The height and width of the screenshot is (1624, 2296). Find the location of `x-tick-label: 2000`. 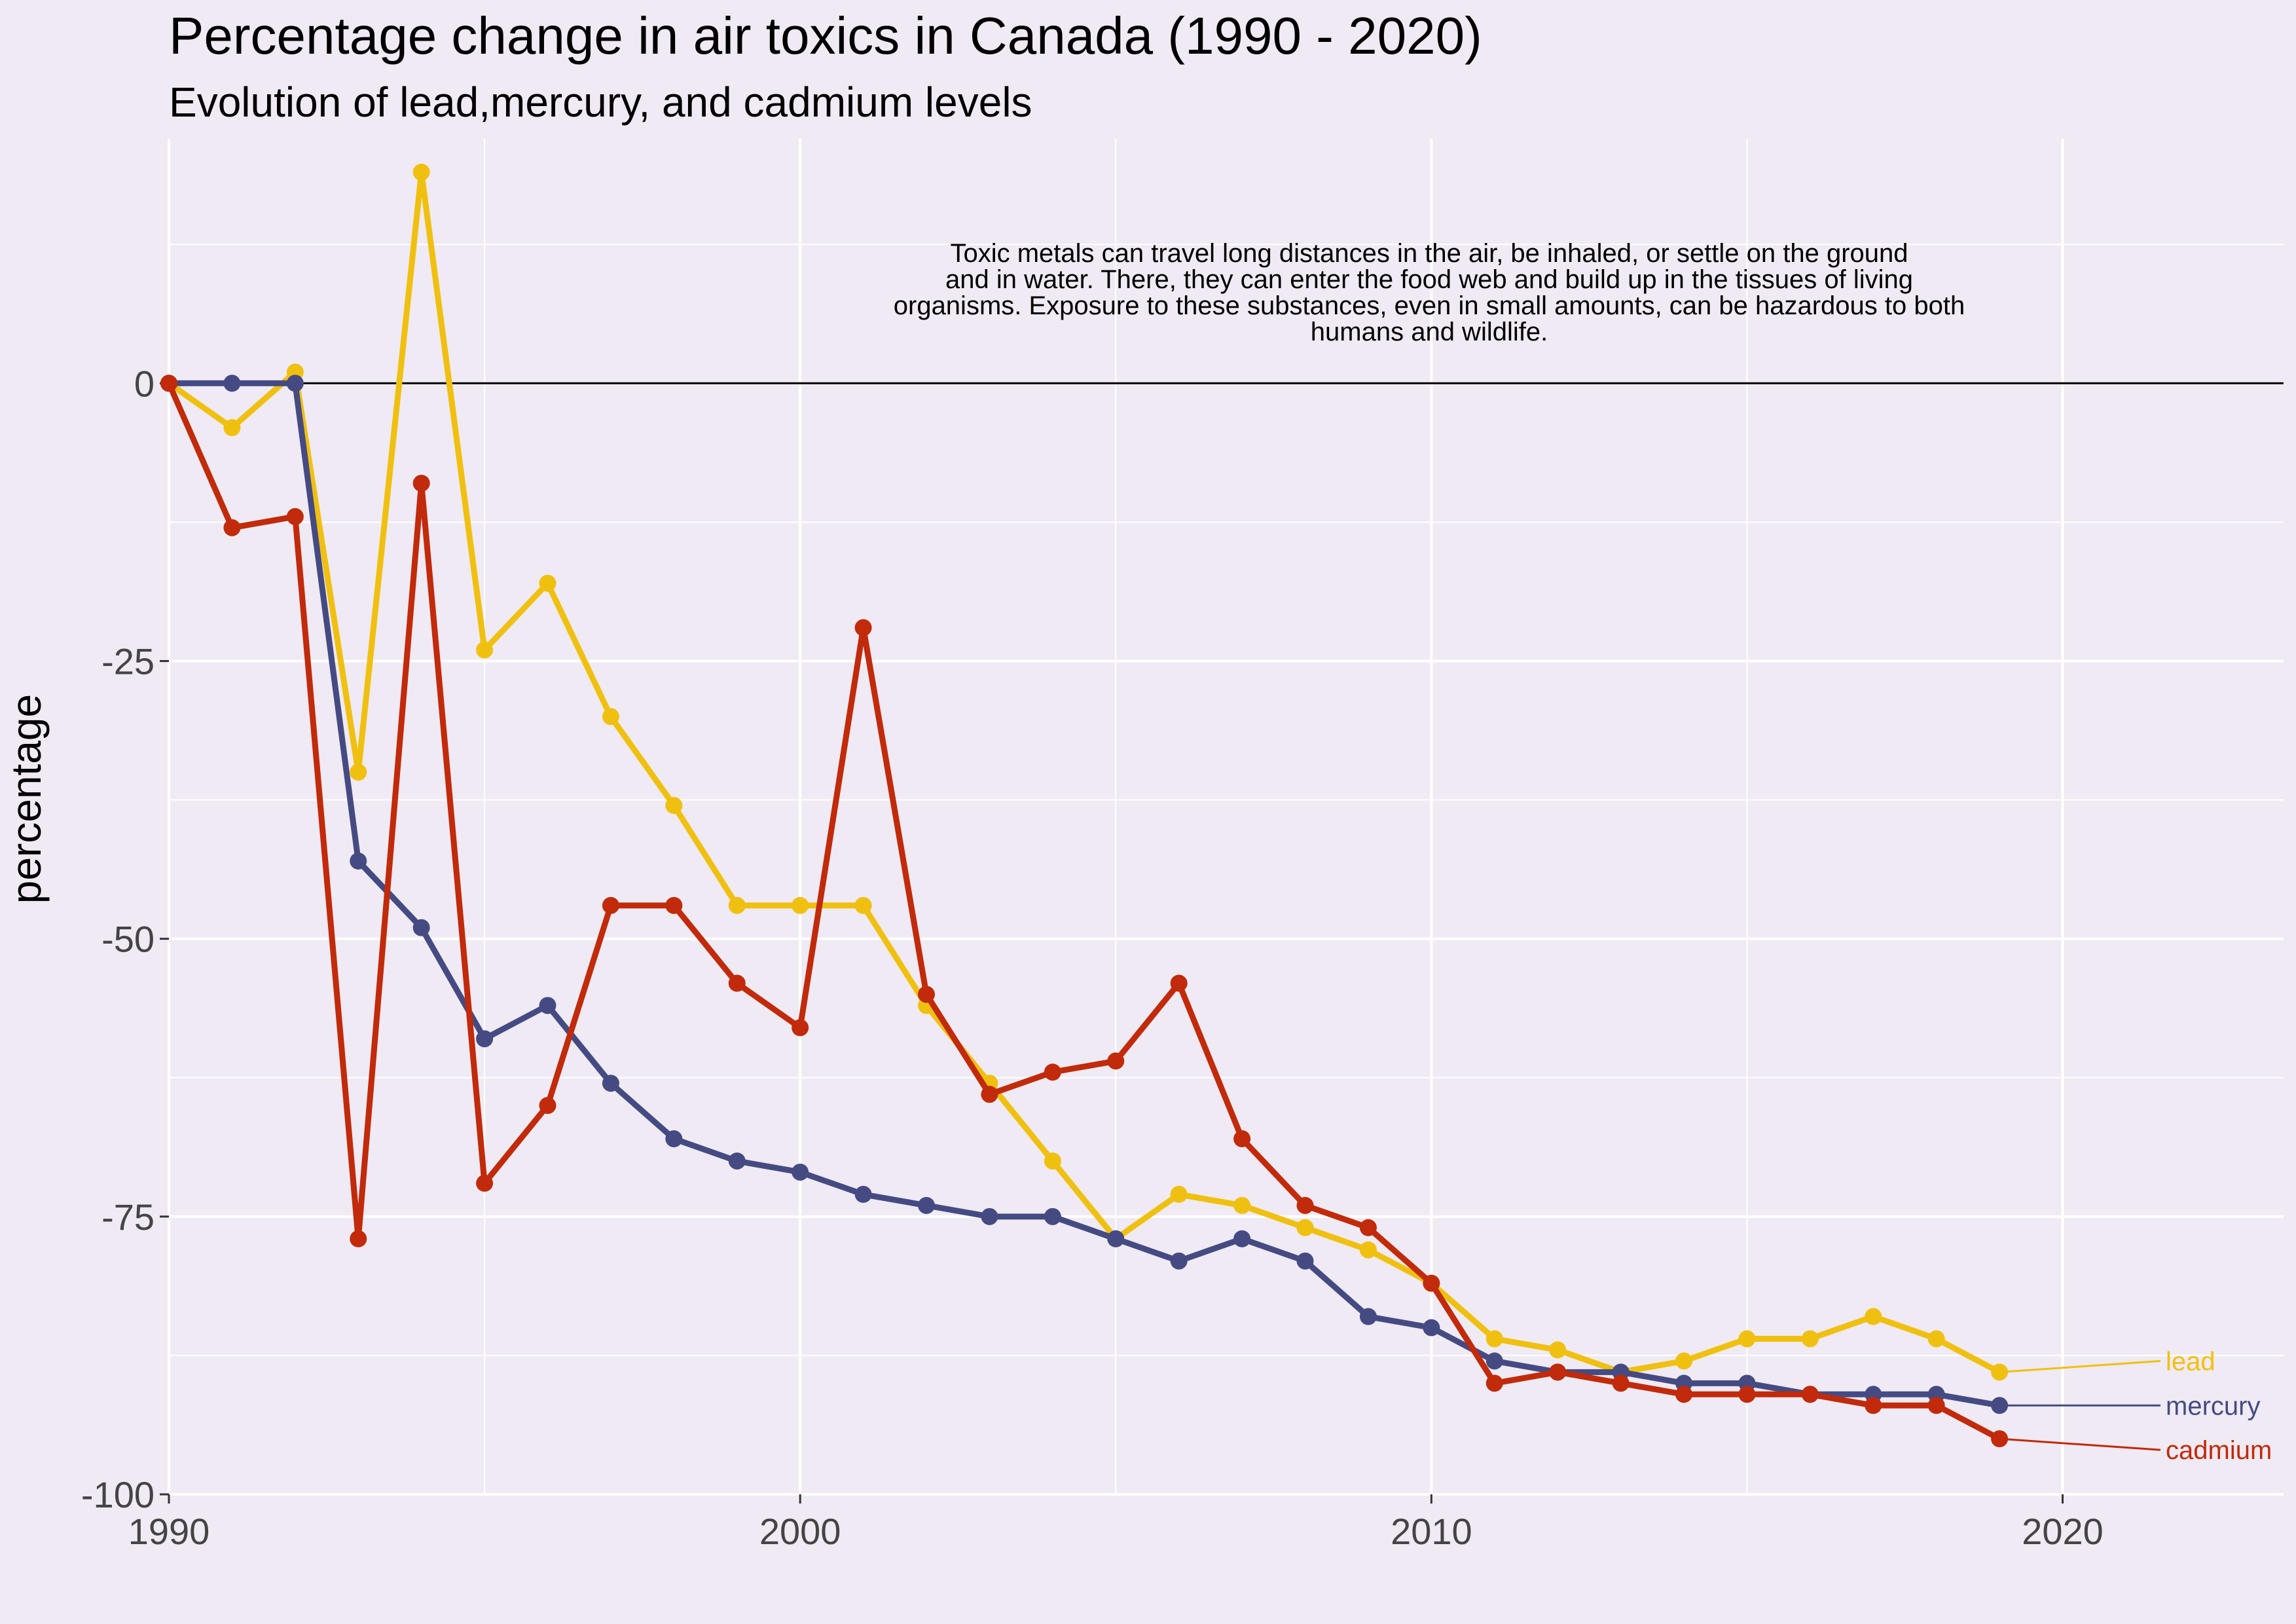

x-tick-label: 2000 is located at coordinates (800, 1531).